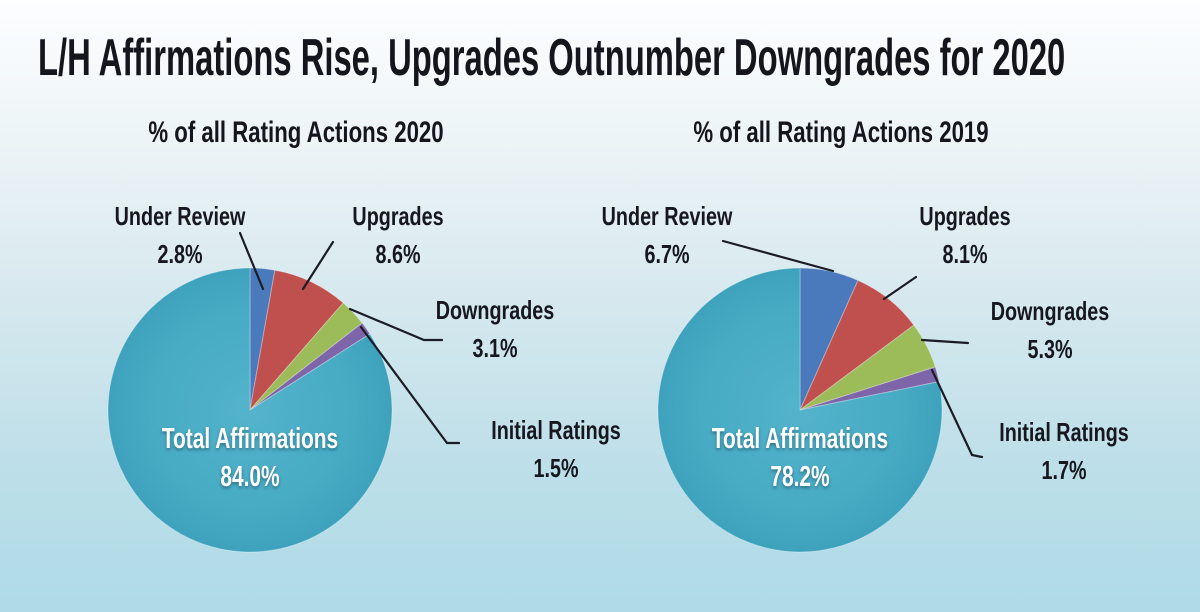  I want to click on leader-line-upgrades-2019, so click(900, 288).